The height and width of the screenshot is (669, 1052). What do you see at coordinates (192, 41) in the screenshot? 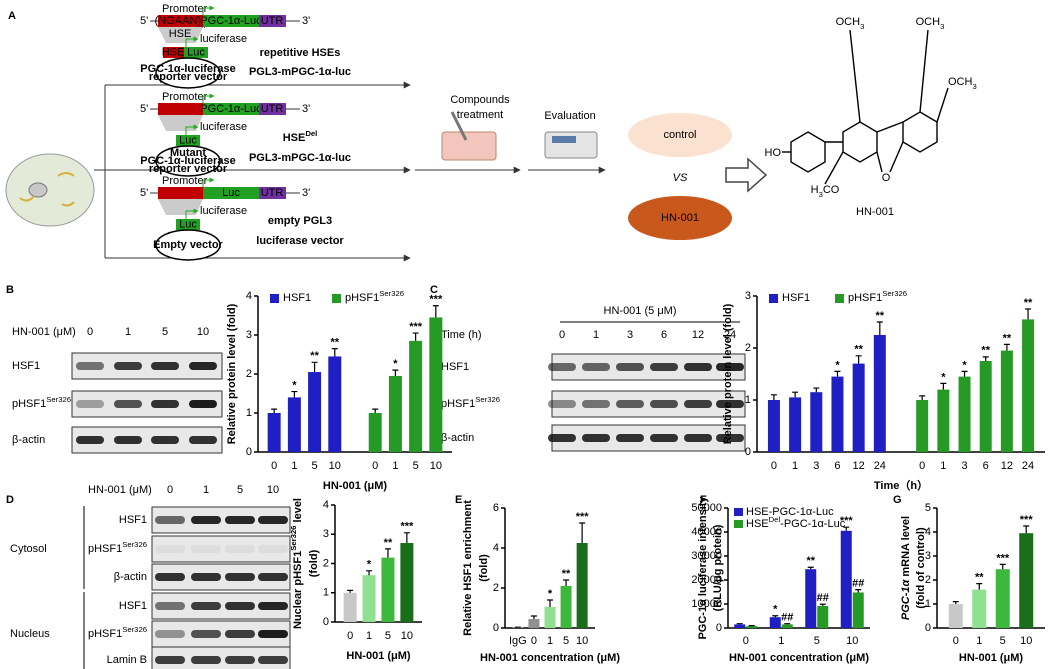
I see `luc-arrow` at bounding box center [192, 41].